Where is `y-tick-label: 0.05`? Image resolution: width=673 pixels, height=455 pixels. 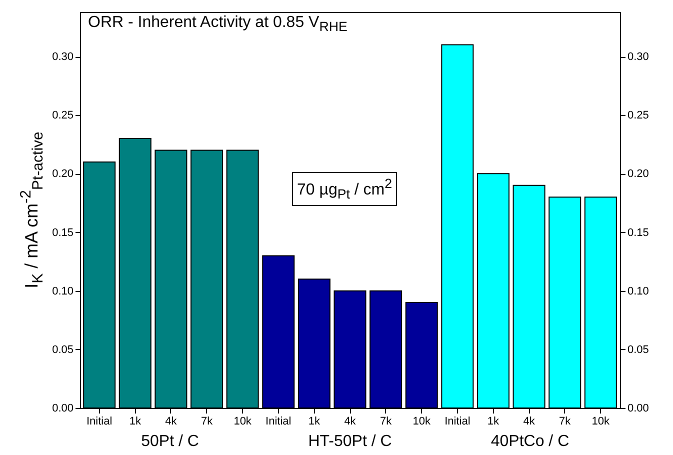 y-tick-label: 0.05 is located at coordinates (63, 350).